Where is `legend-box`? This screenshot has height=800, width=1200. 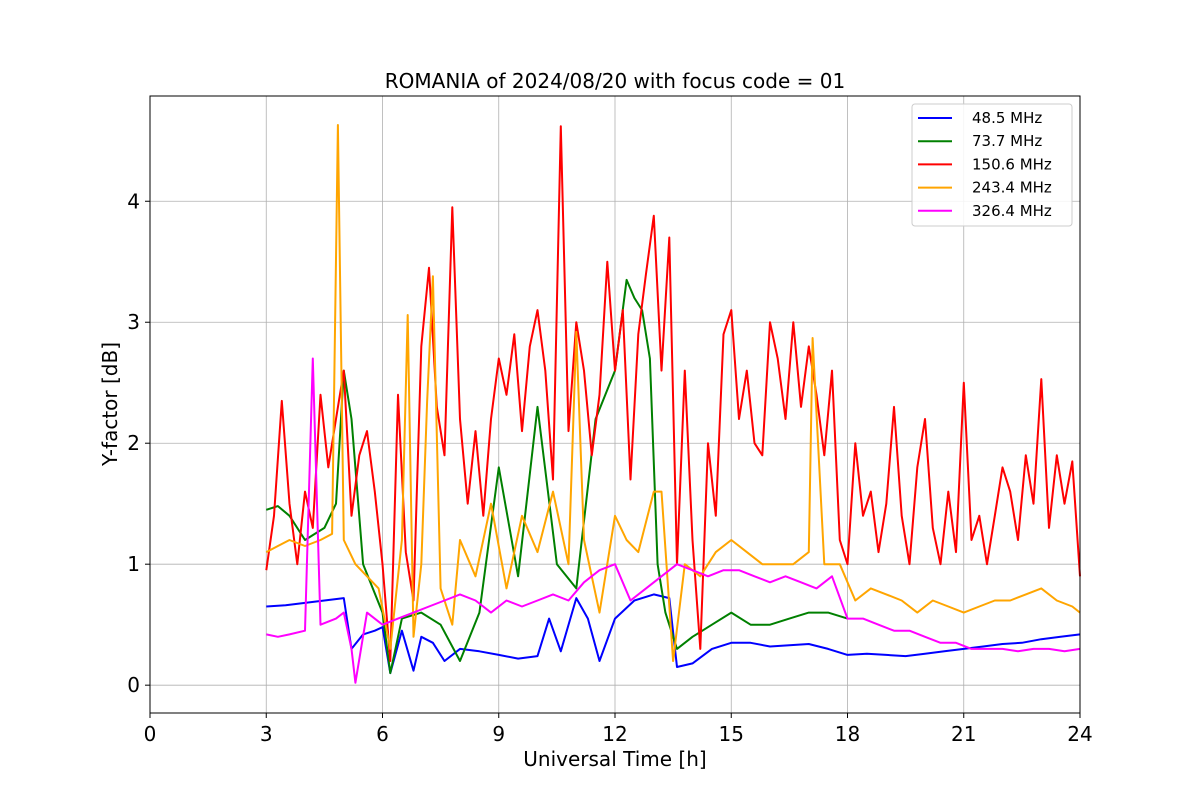 legend-box is located at coordinates (992, 165).